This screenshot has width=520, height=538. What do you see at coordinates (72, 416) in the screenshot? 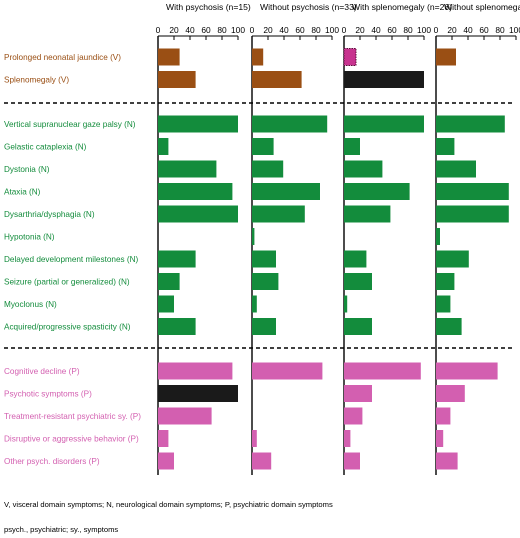
I see `row-label: Treatment-resistant psychiatric sy. (P)` at bounding box center [72, 416].